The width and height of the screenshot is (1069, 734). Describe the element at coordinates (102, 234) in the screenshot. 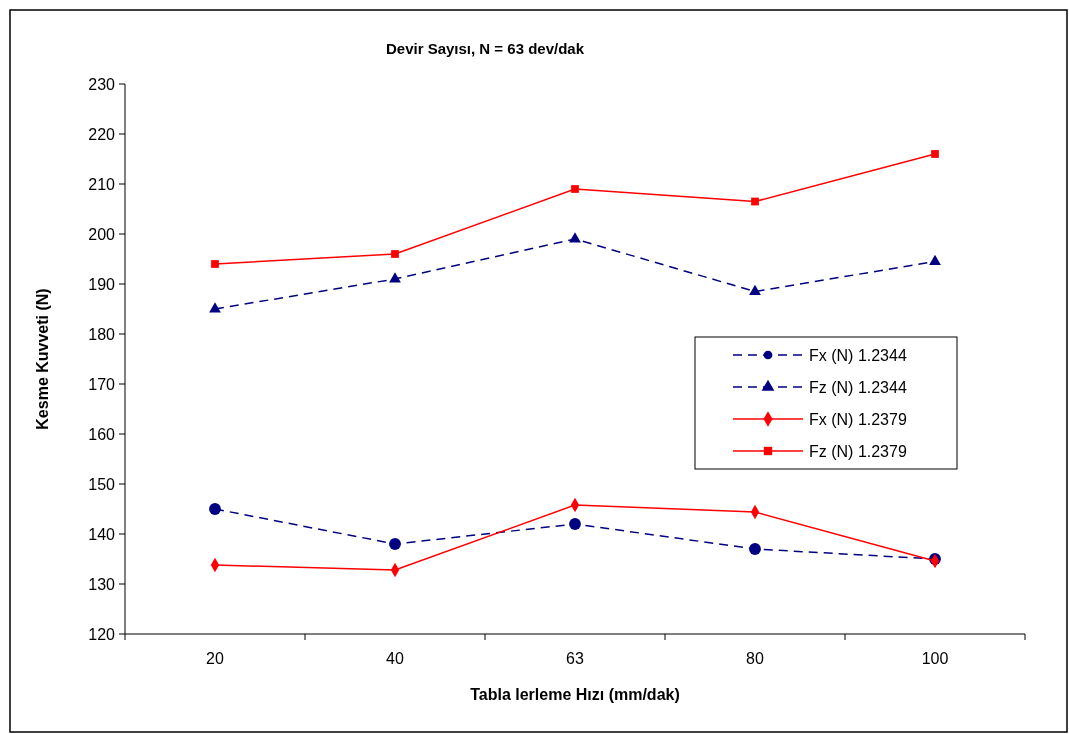

I see `y-tick-label: 200` at that location.